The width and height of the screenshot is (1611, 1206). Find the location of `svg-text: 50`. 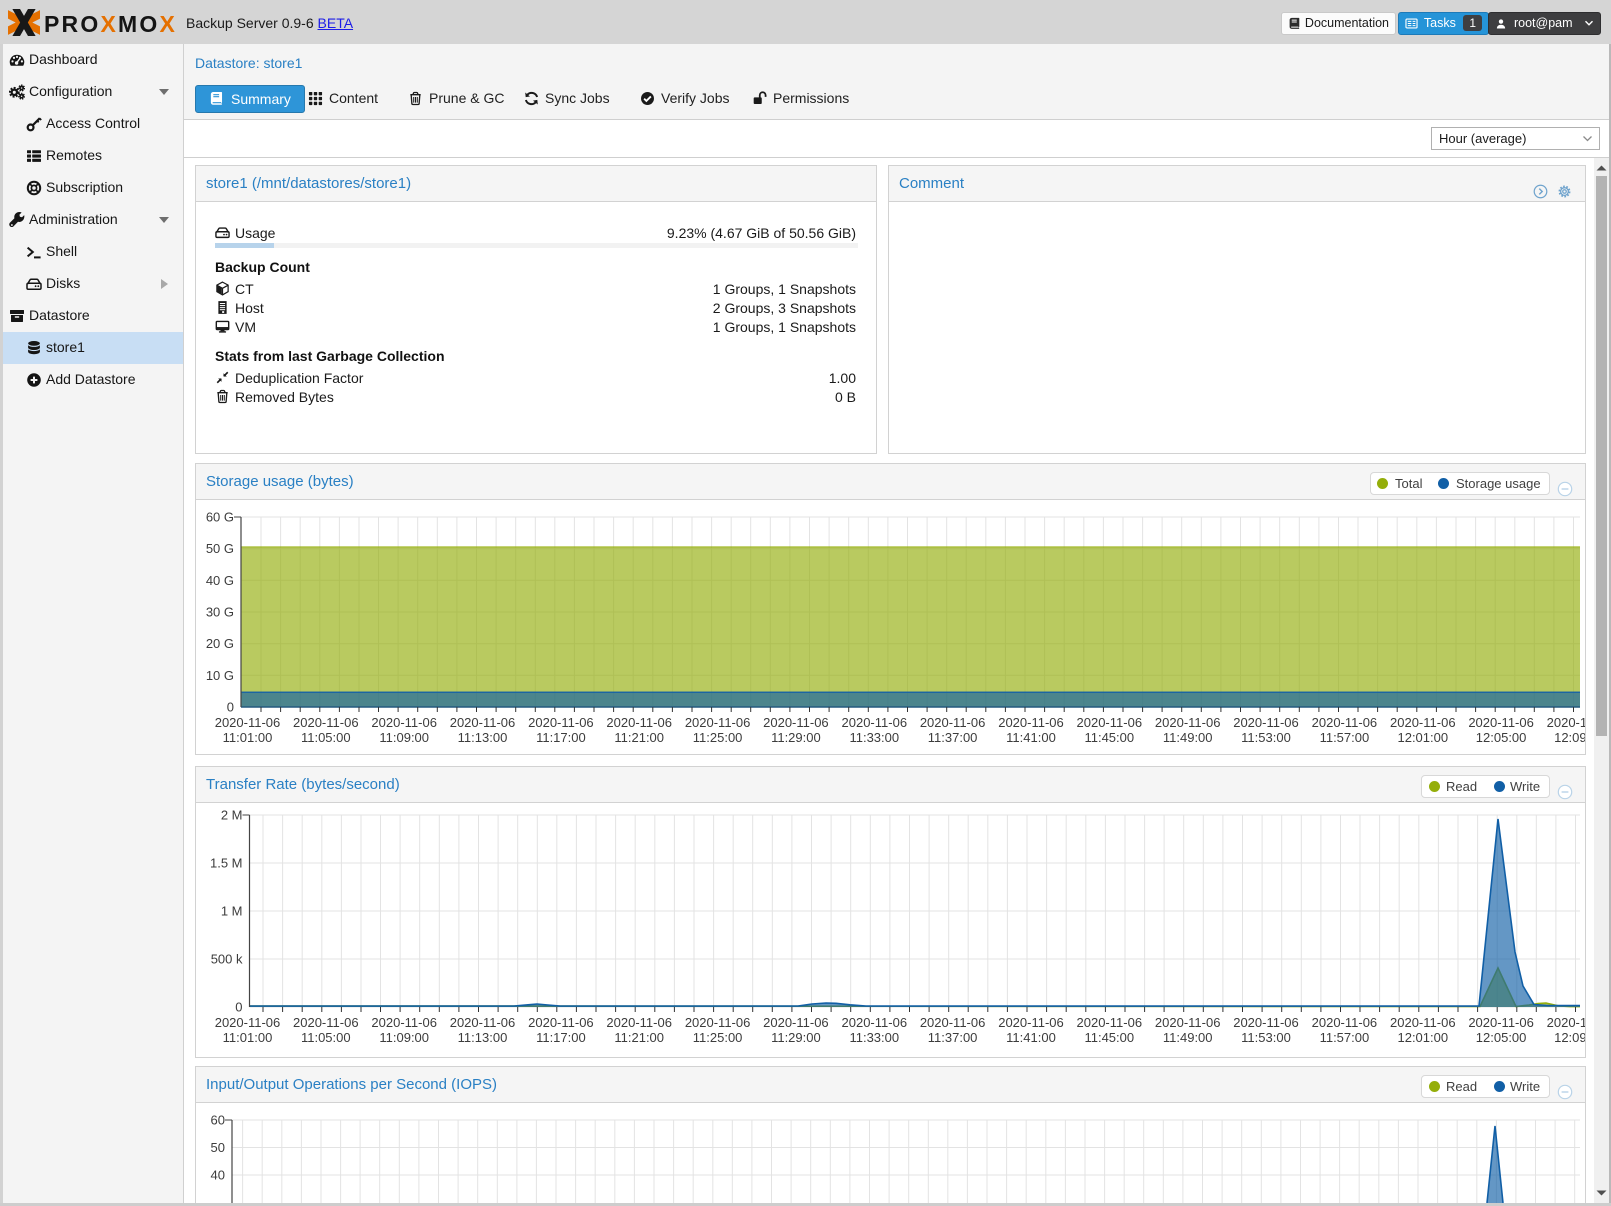

svg-text: 50 is located at coordinates (218, 1147).